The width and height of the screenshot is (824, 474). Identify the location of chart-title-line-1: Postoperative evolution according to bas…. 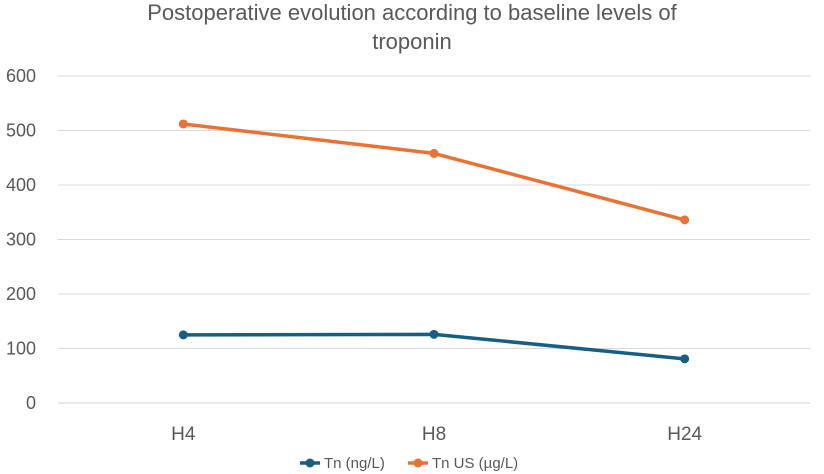
(412, 12).